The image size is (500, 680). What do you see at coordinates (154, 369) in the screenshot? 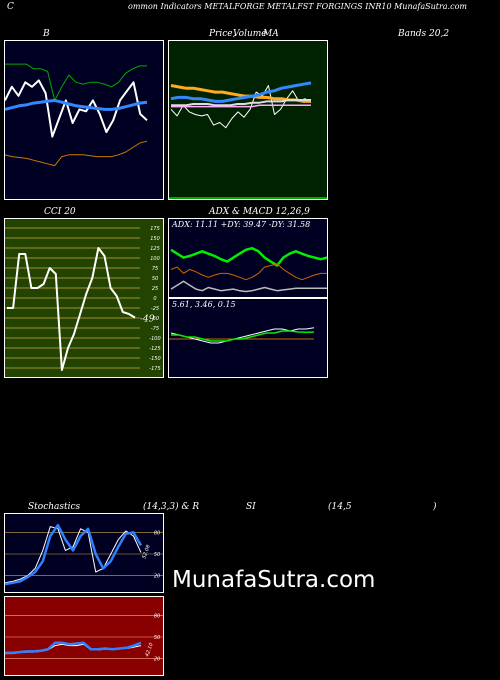
I see `cci-tick-label: -175` at bounding box center [154, 369].